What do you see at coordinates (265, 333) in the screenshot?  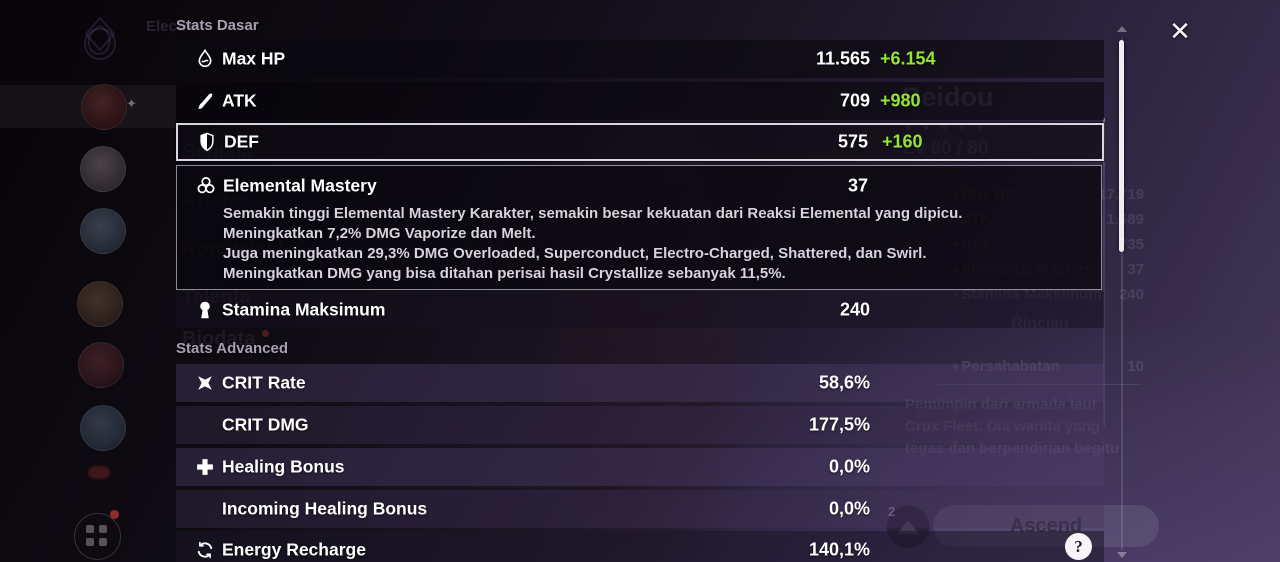 I see `biodata-notification-dot` at bounding box center [265, 333].